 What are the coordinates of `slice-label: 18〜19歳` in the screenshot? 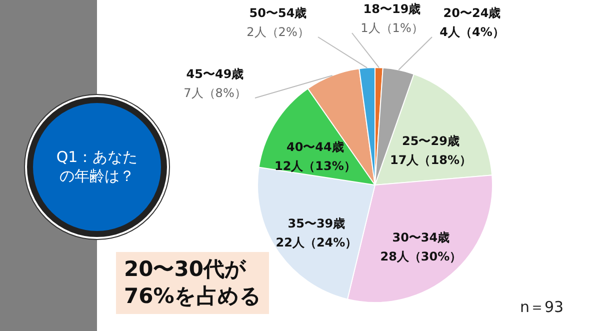 It's located at (392, 9).